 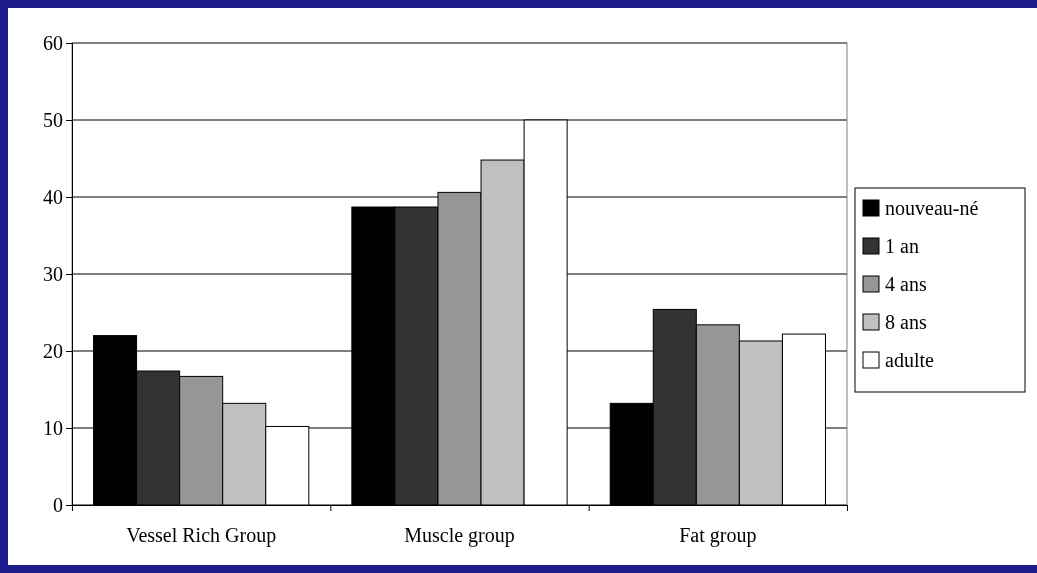 I want to click on y-tick-label: 0, so click(x=58, y=504).